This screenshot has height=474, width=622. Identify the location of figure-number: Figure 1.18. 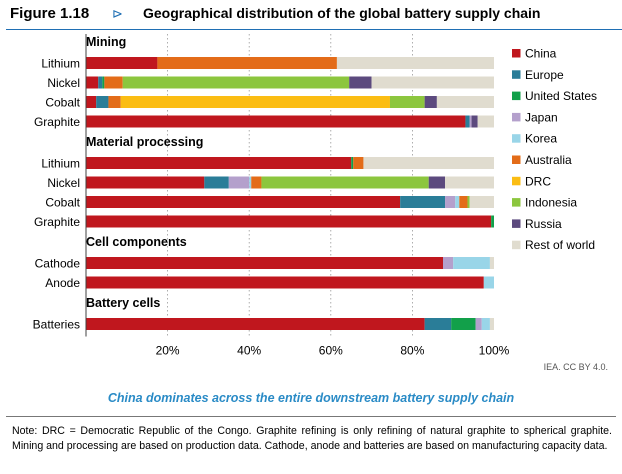
(50, 13).